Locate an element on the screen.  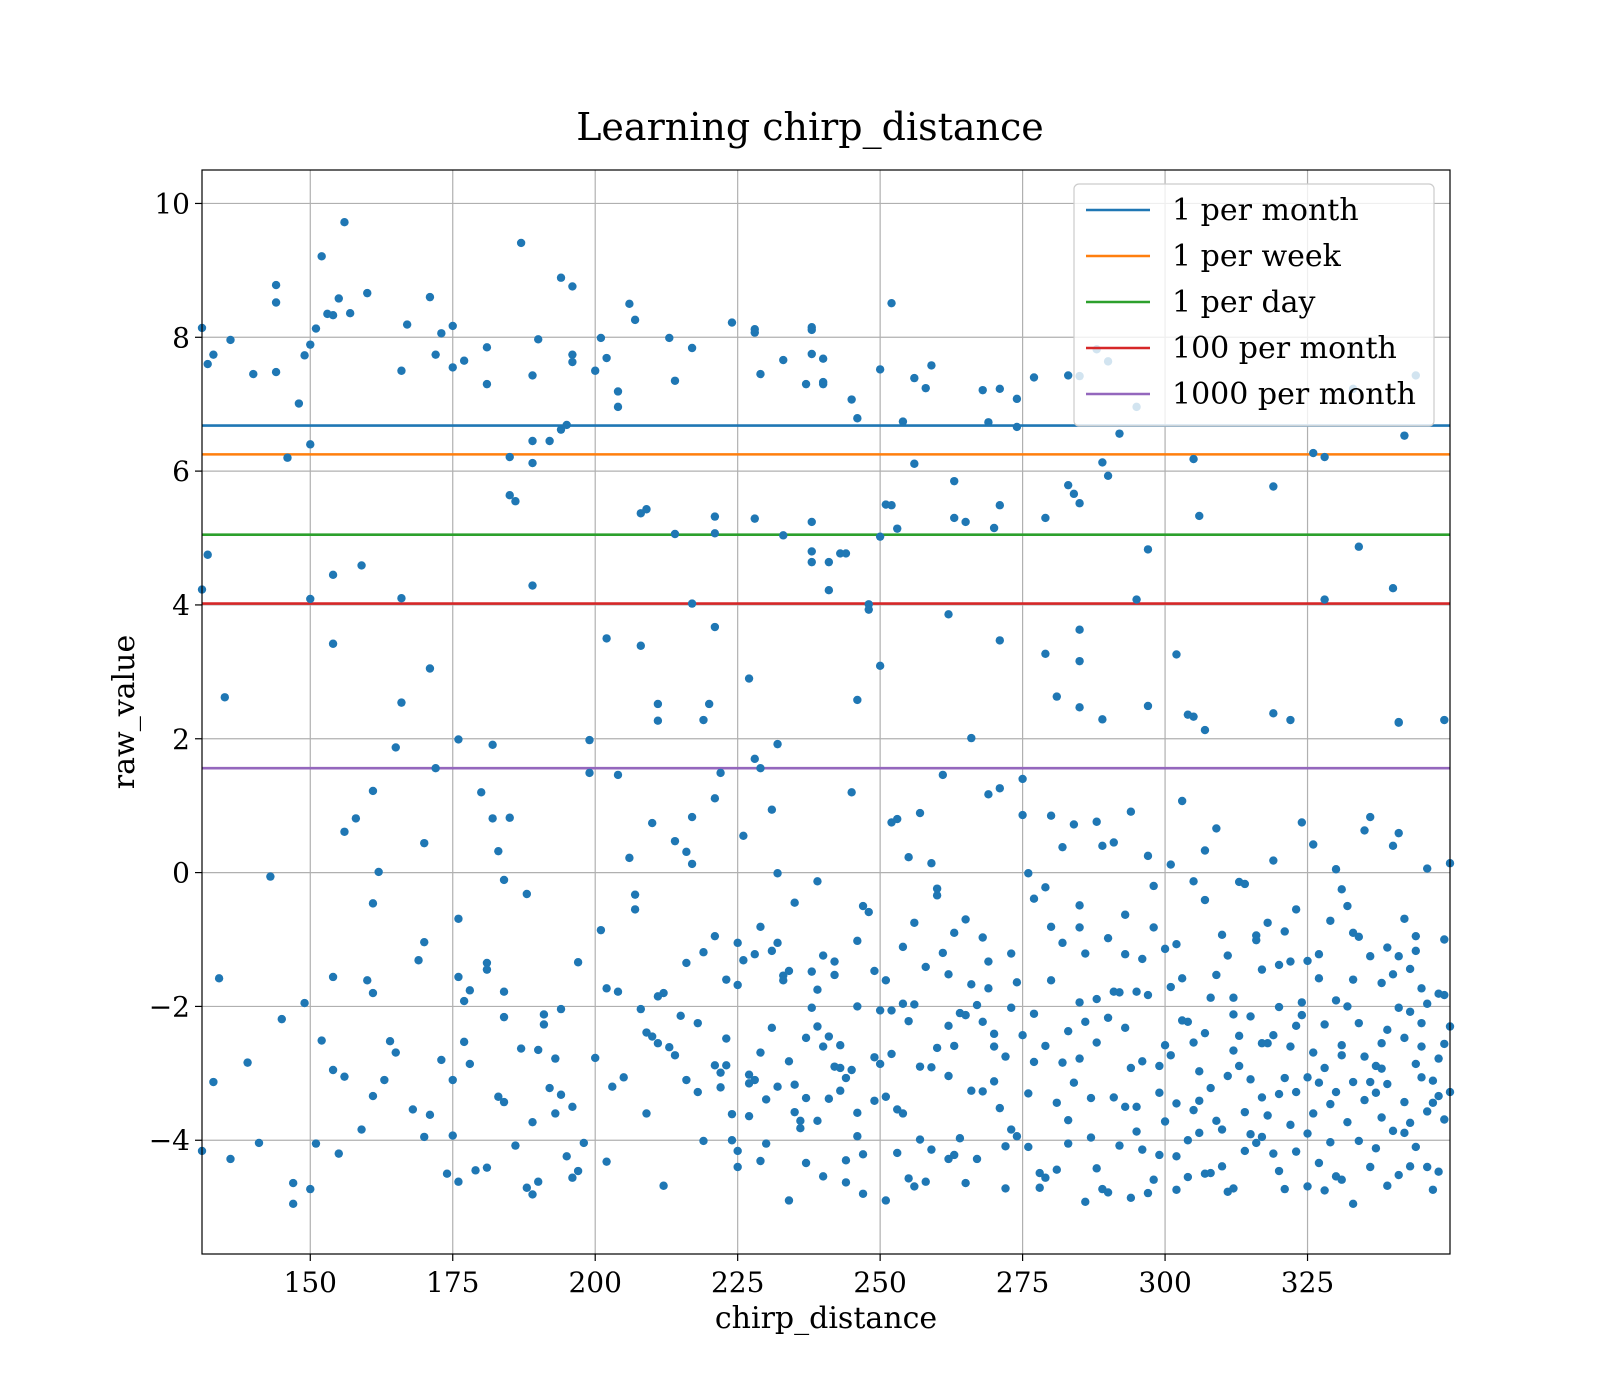
x-tick-label: 325 is located at coordinates (1307, 1282).